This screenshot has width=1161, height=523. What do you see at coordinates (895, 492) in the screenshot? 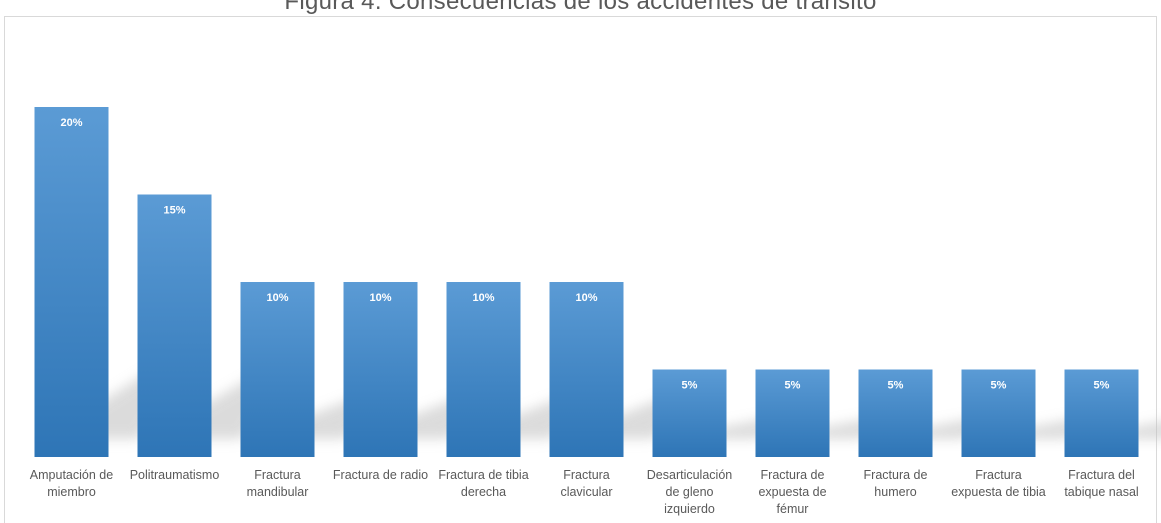
I see `category-label-line: humero` at bounding box center [895, 492].